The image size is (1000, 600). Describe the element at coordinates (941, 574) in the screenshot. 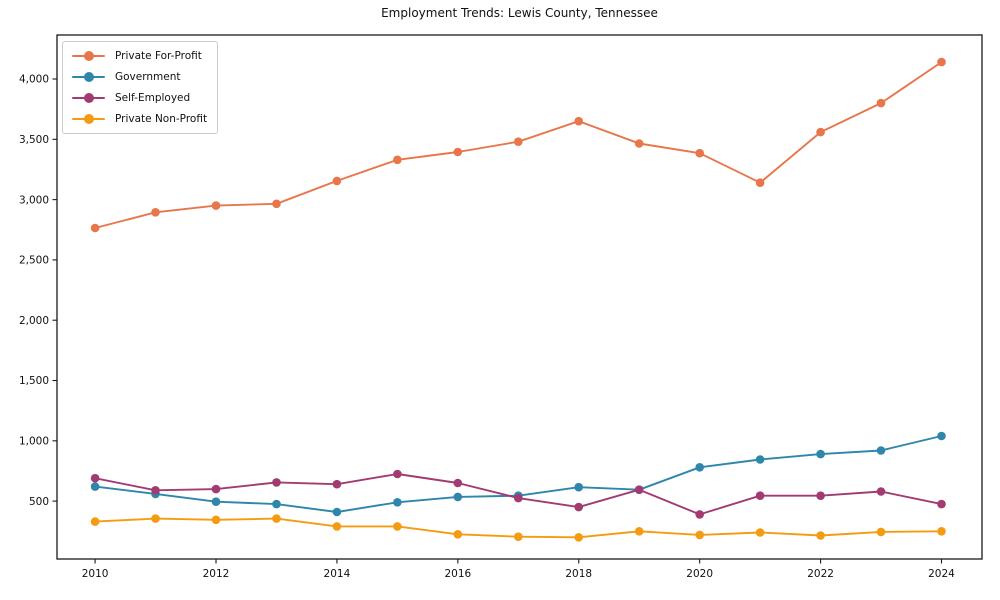

I see `x-tick-label: 2024` at that location.